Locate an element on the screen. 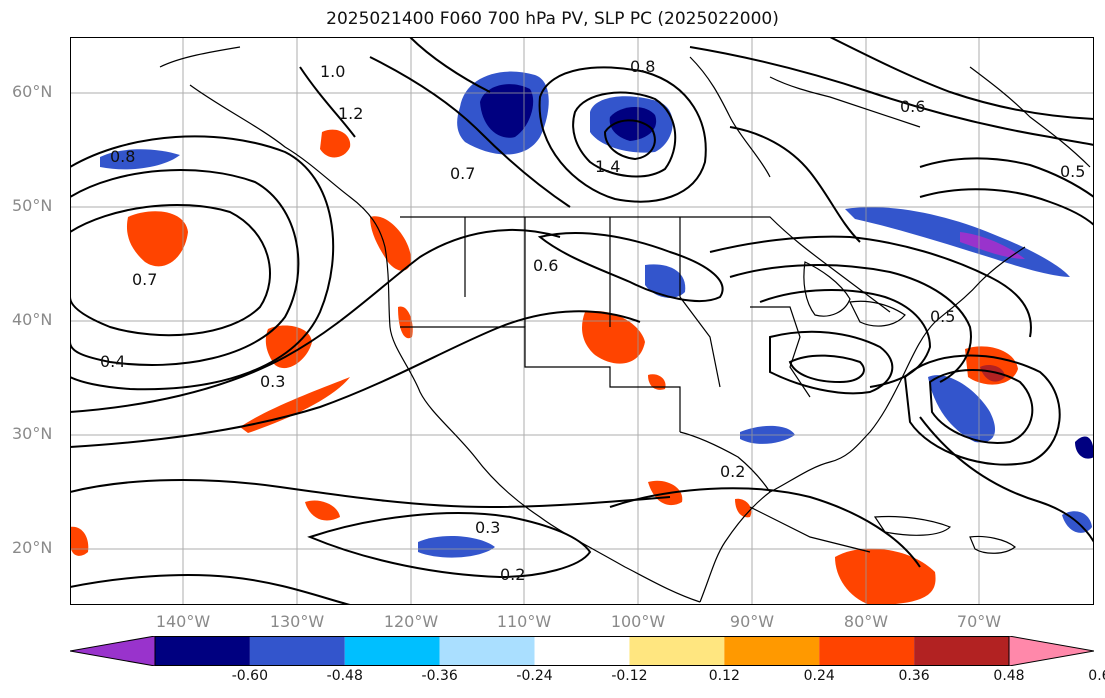 This screenshot has width=1105, height=698. colorbar-tick-label: -0.36 is located at coordinates (439, 676).